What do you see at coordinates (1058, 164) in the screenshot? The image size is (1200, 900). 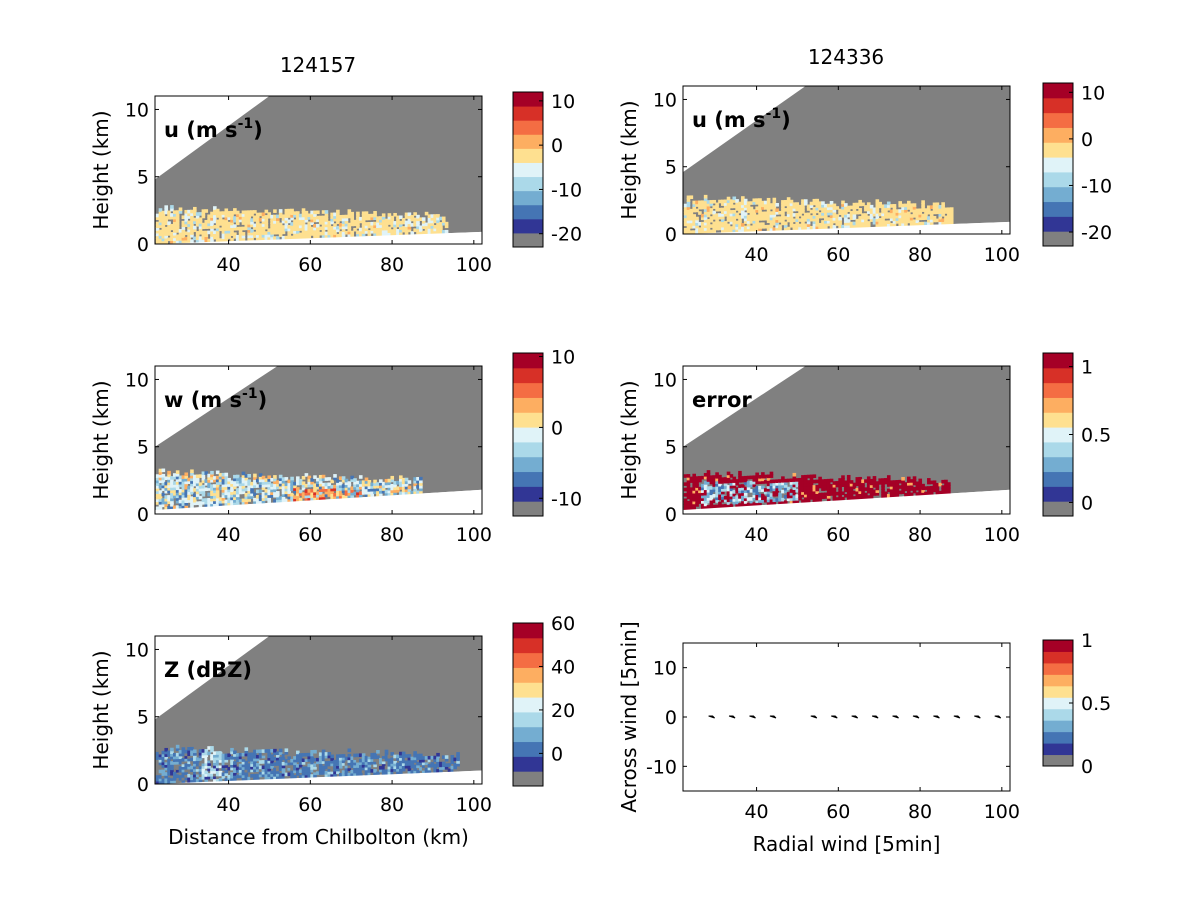 I see `colorbar-frame` at bounding box center [1058, 164].